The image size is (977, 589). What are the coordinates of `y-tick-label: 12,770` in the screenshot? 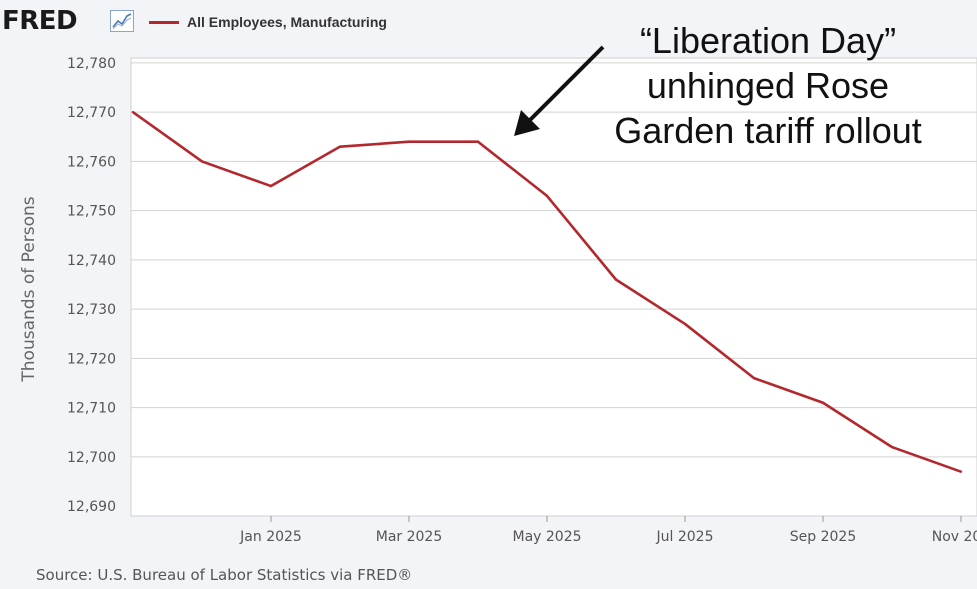 It's located at (91, 113).